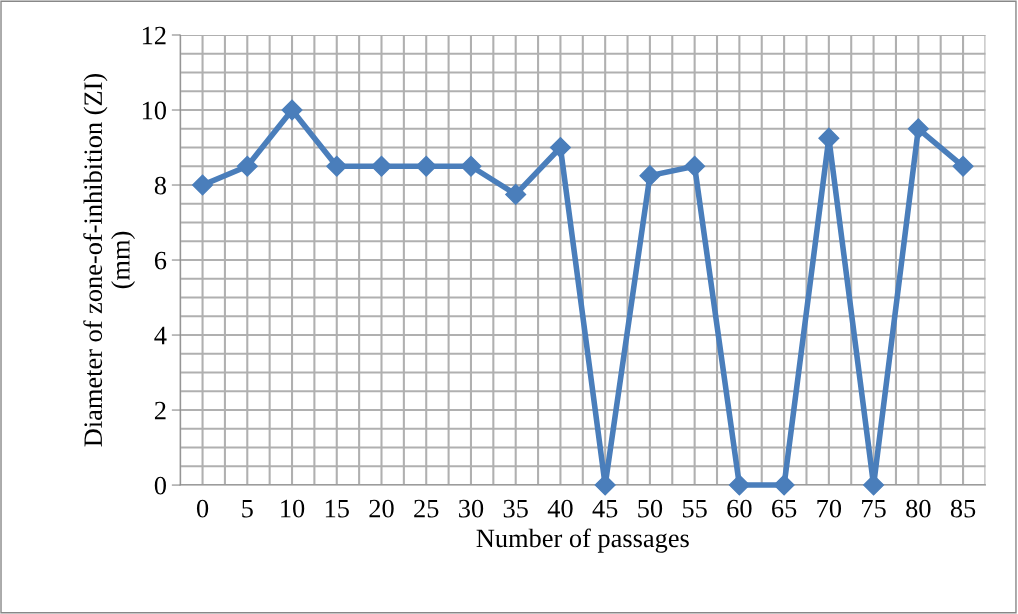 Image resolution: width=1018 pixels, height=614 pixels. I want to click on x-tick-label: 45, so click(605, 508).